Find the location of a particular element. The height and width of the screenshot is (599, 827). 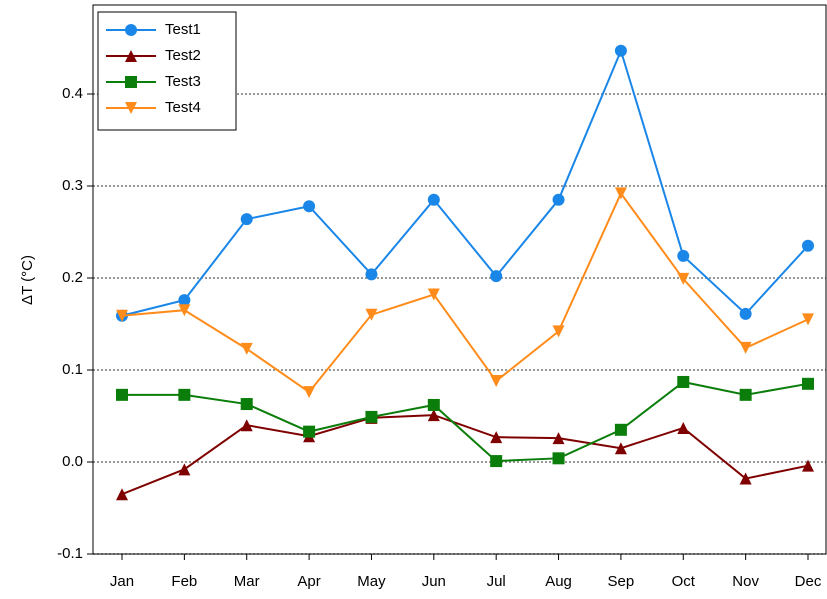

y-tick-label: 0.3 is located at coordinates (72, 185).